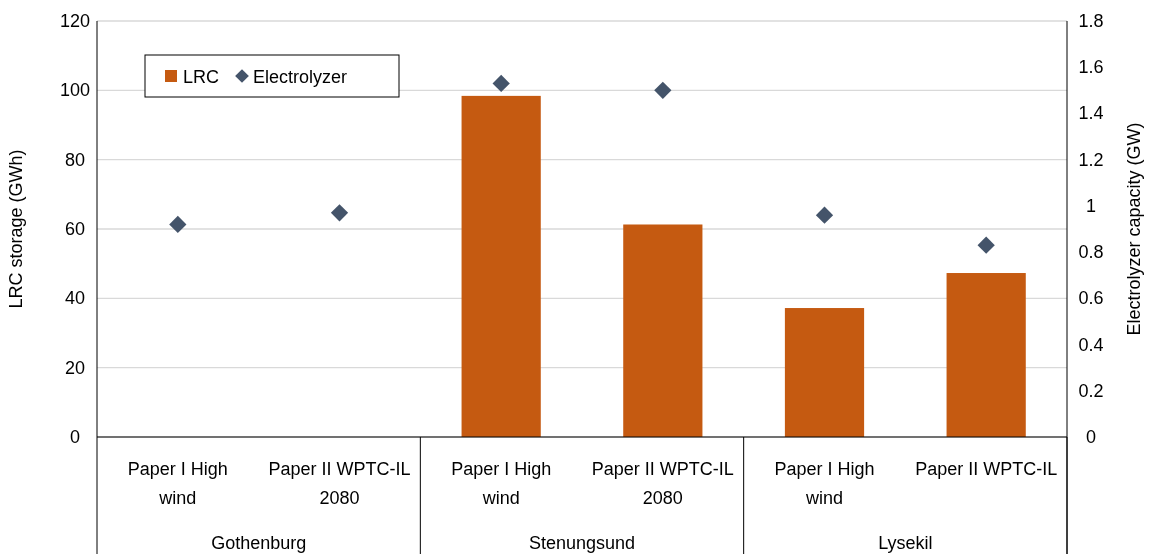  What do you see at coordinates (16, 229) in the screenshot?
I see `y-axis-title: LRC storage (GWh)` at bounding box center [16, 229].